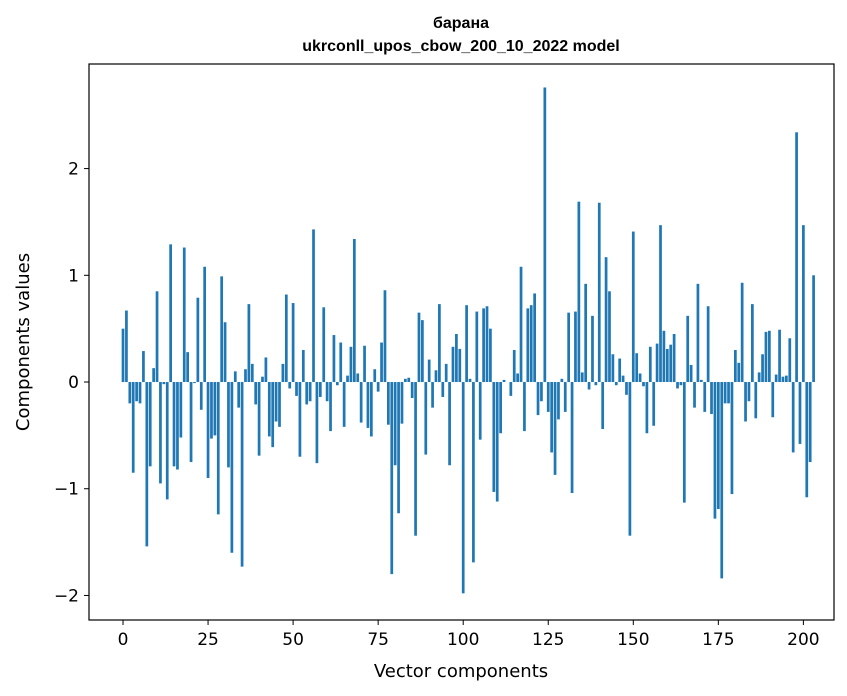 The height and width of the screenshot is (696, 847). I want to click on y-axis-ticks: −2 −1 0 1 2, so click(71, 383).